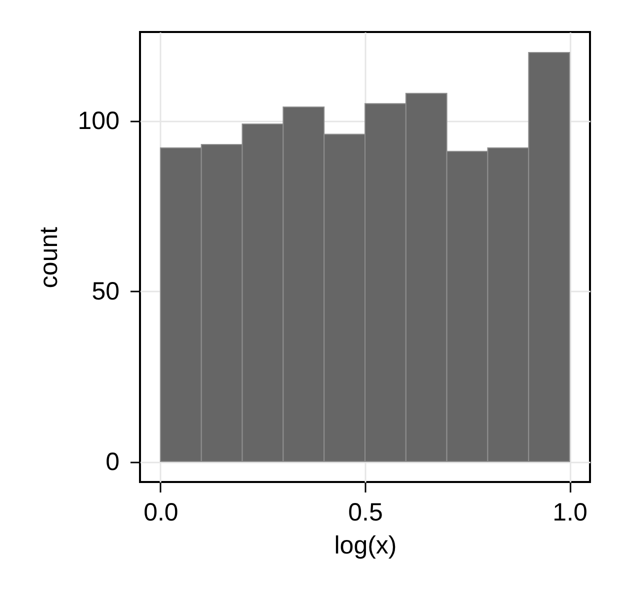 The width and height of the screenshot is (622, 600). Describe the element at coordinates (365, 546) in the screenshot. I see `x-axis-title: log(x)` at that location.